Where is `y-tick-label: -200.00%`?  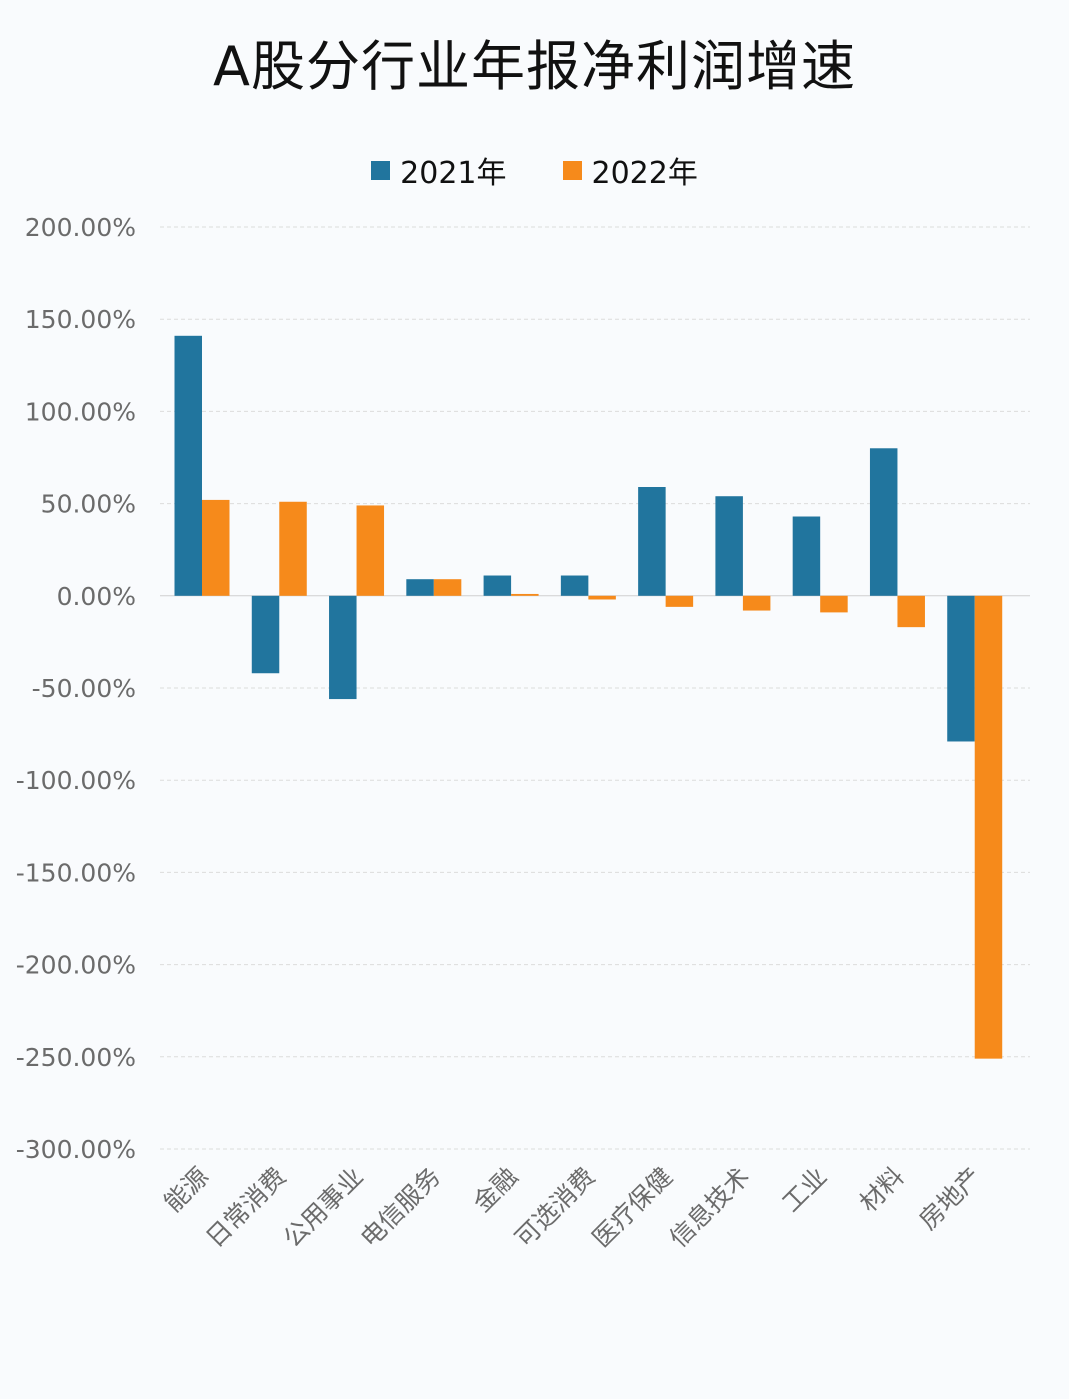 y-tick-label: -200.00% is located at coordinates (76, 965).